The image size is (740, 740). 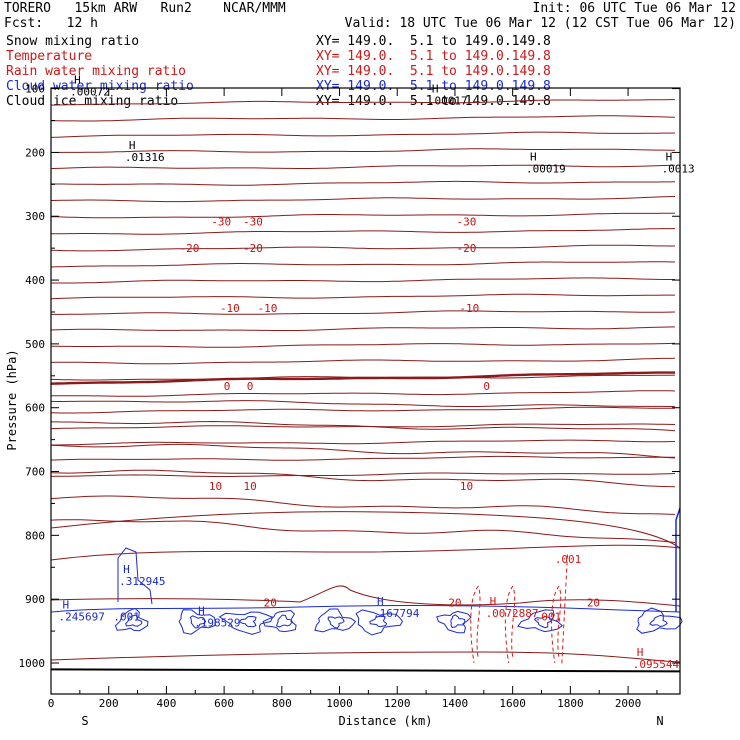 What do you see at coordinates (35, 472) in the screenshot?
I see `y-tick-label: 700` at bounding box center [35, 472].